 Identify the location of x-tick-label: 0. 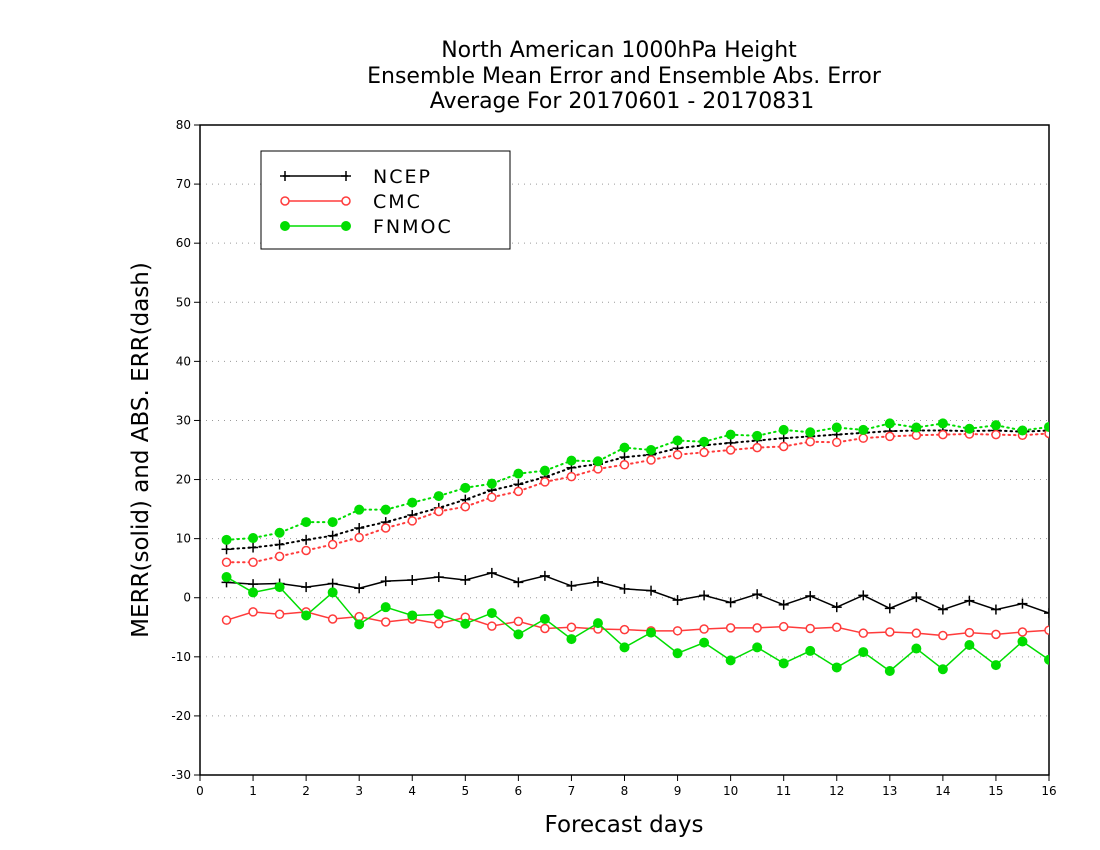
(200, 791).